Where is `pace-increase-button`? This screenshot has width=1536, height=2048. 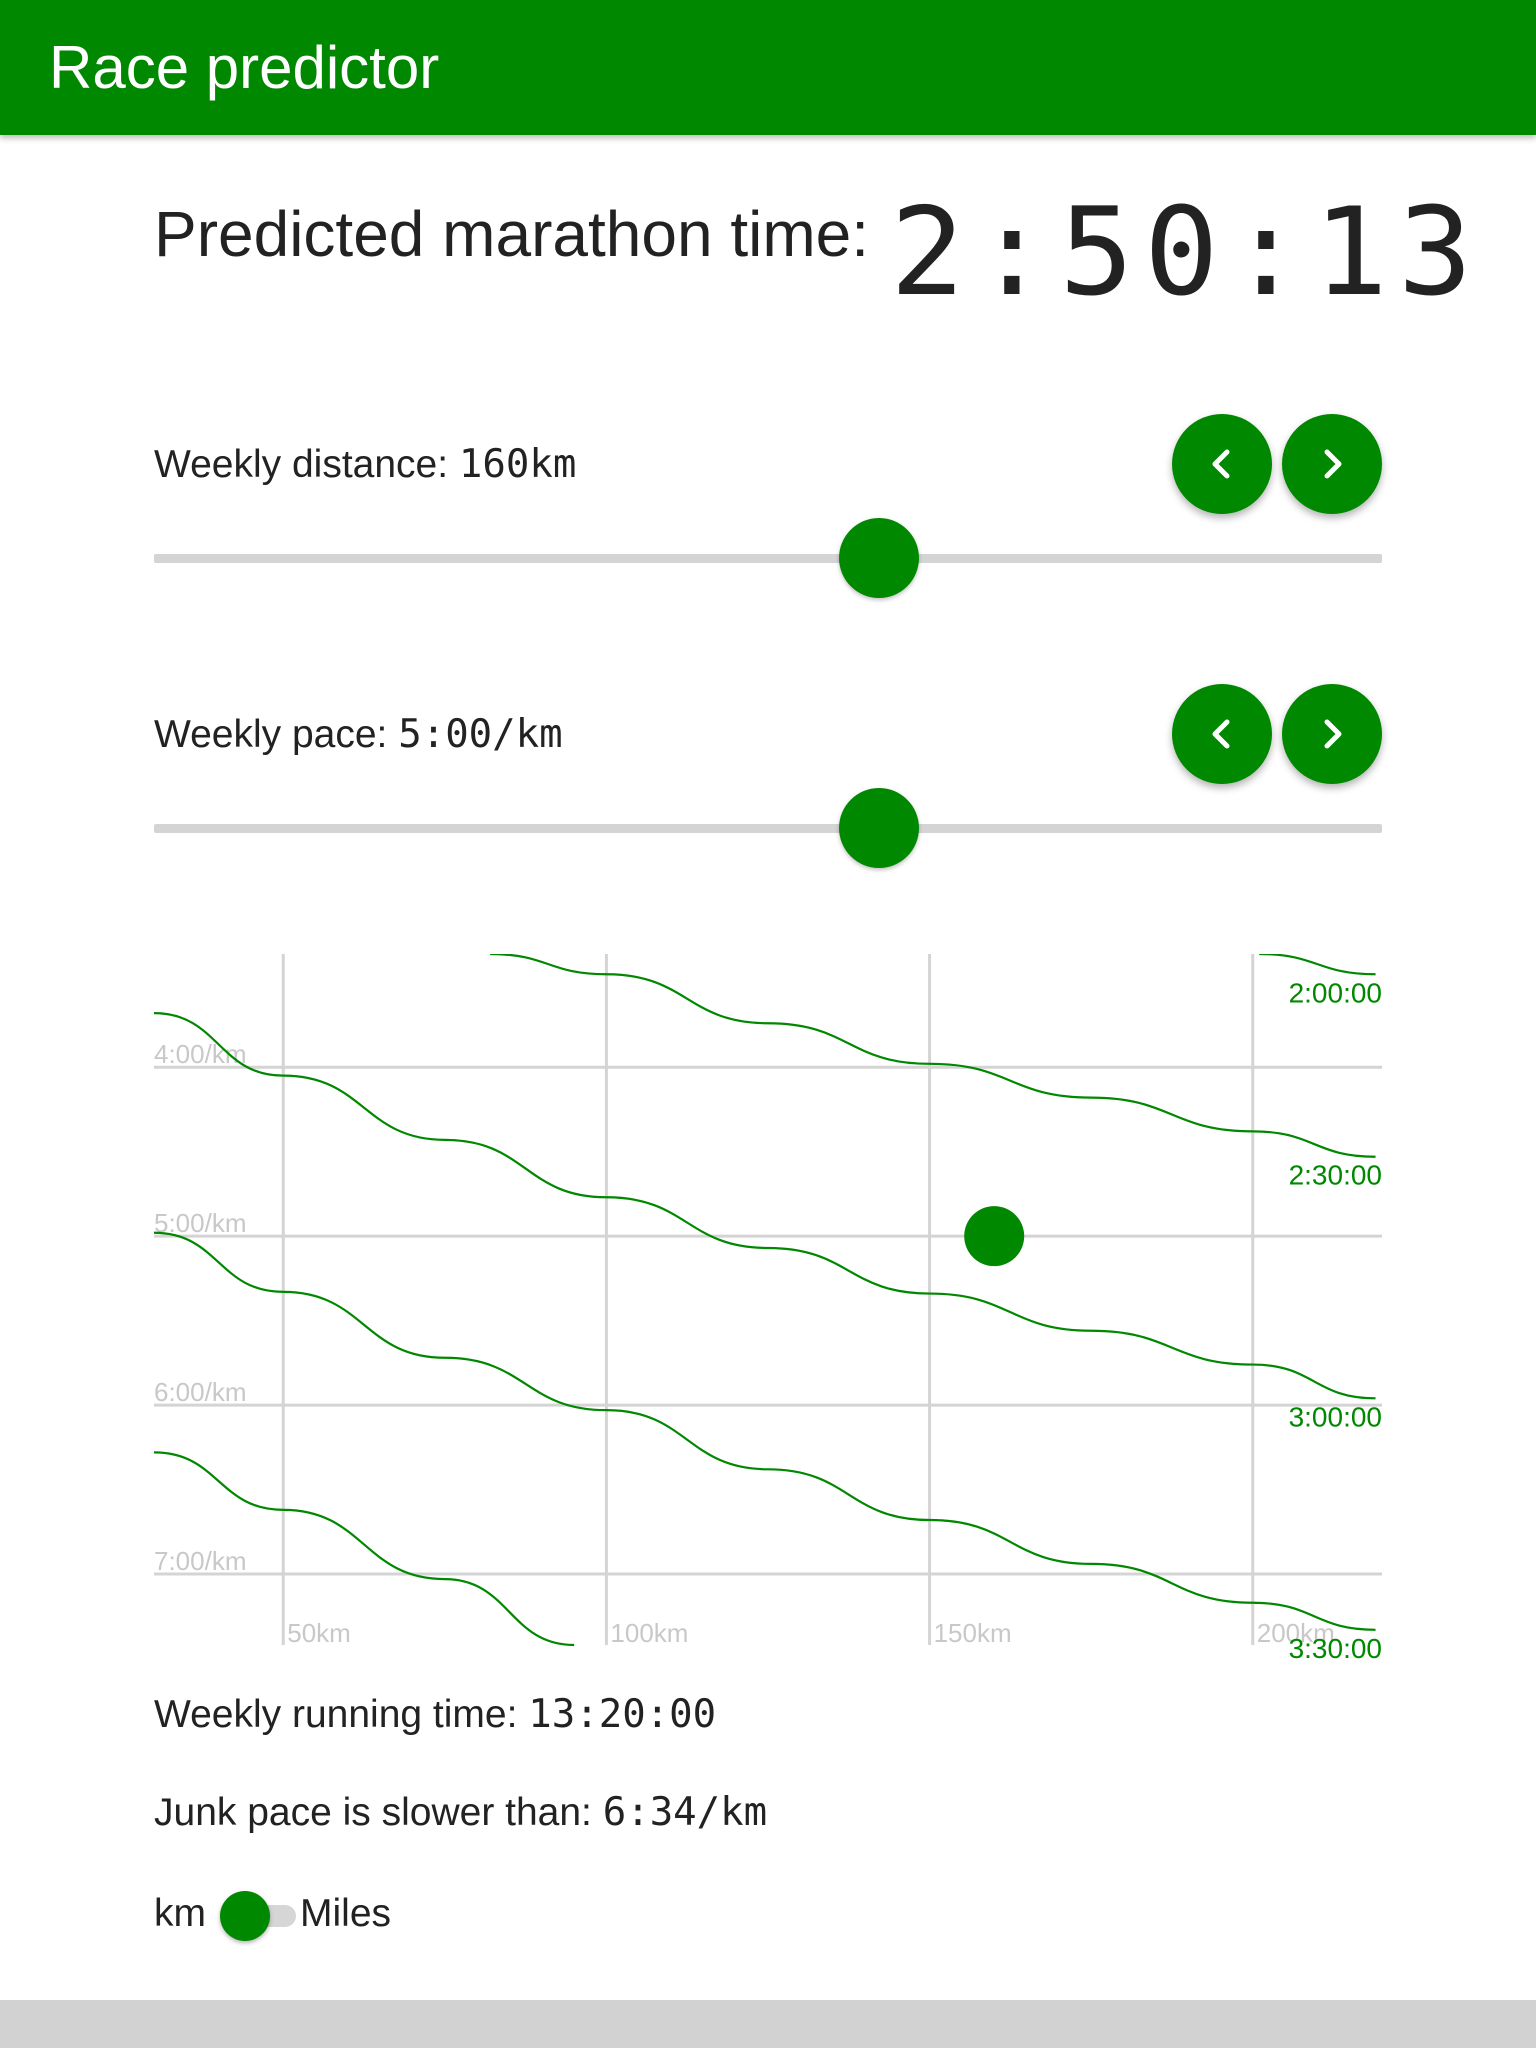 pace-increase-button is located at coordinates (1332, 734).